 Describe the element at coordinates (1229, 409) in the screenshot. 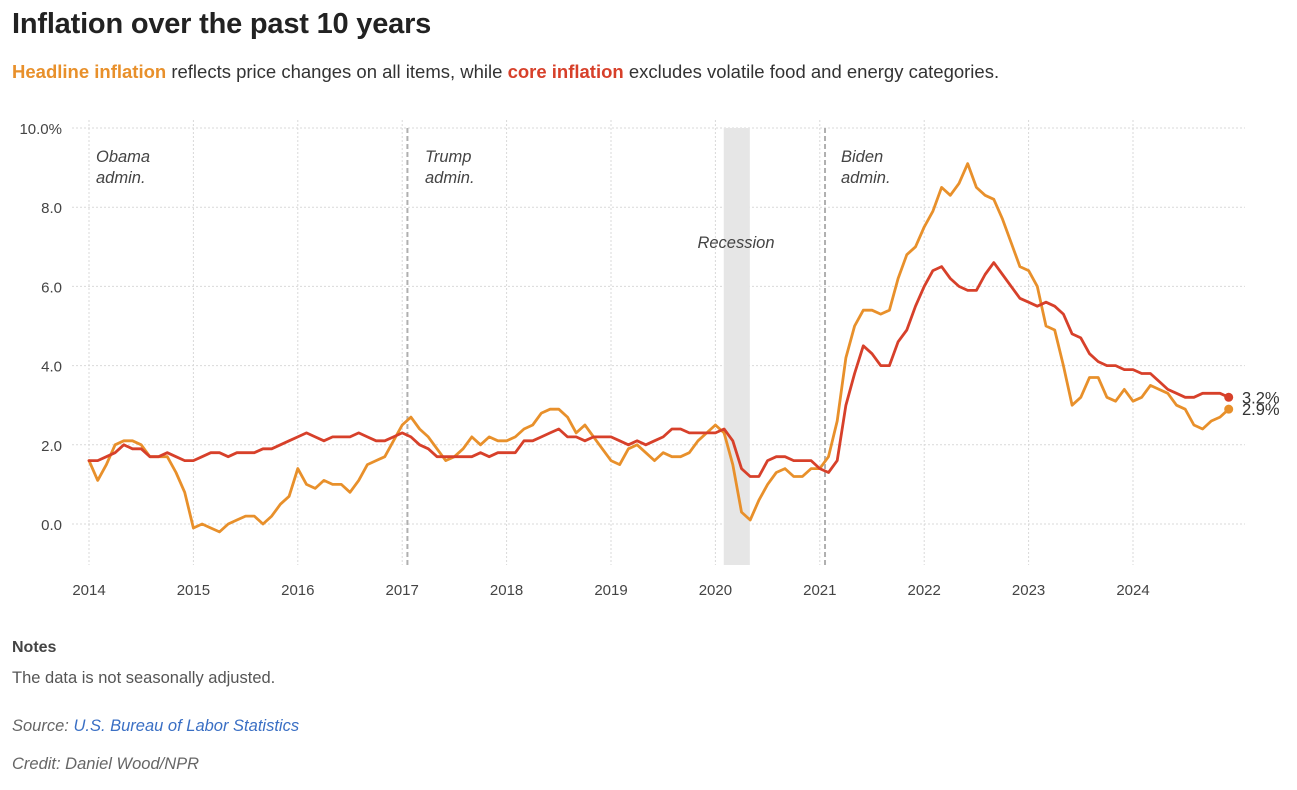

I see `headline-end-point` at that location.